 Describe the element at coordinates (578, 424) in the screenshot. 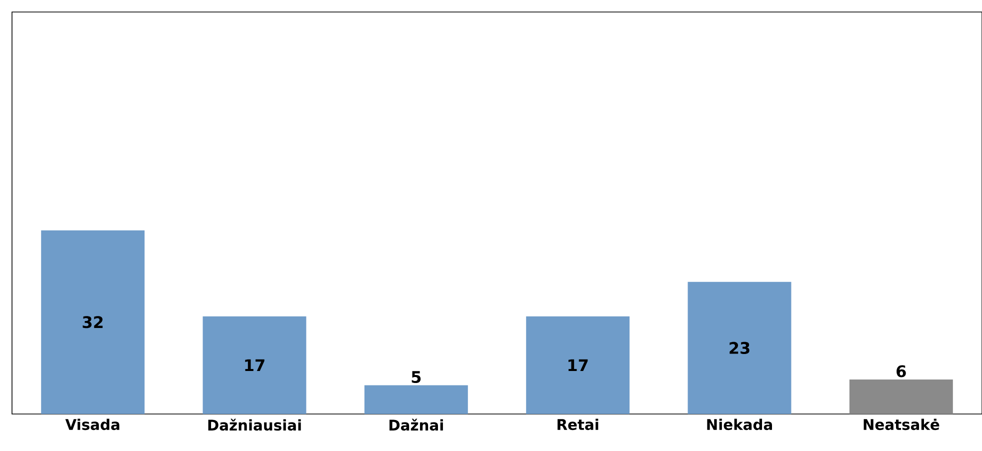

I see `x-tick-label: Retai` at that location.